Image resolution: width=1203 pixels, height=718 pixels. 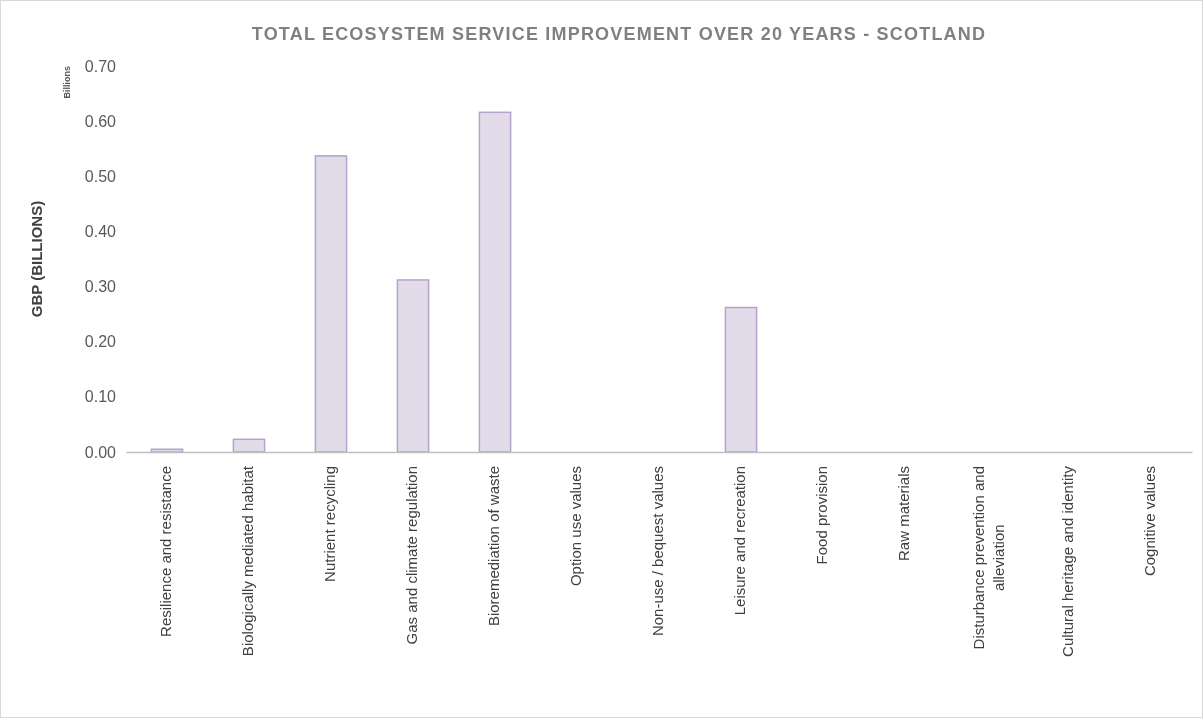 I want to click on x-tick-label: Non-use / bequest values, so click(x=657, y=551).